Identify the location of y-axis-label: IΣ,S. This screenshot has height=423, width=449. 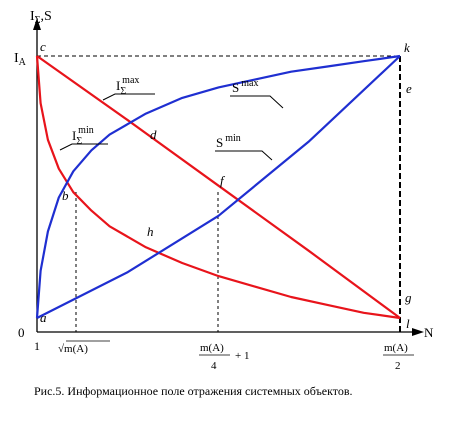
(41, 17).